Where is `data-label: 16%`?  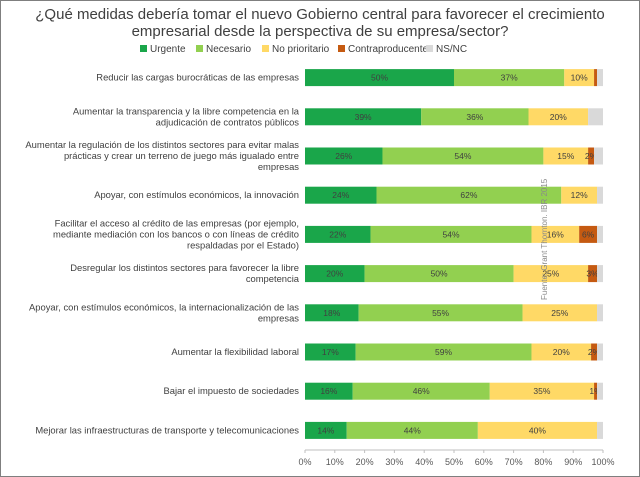 data-label: 16% is located at coordinates (328, 391).